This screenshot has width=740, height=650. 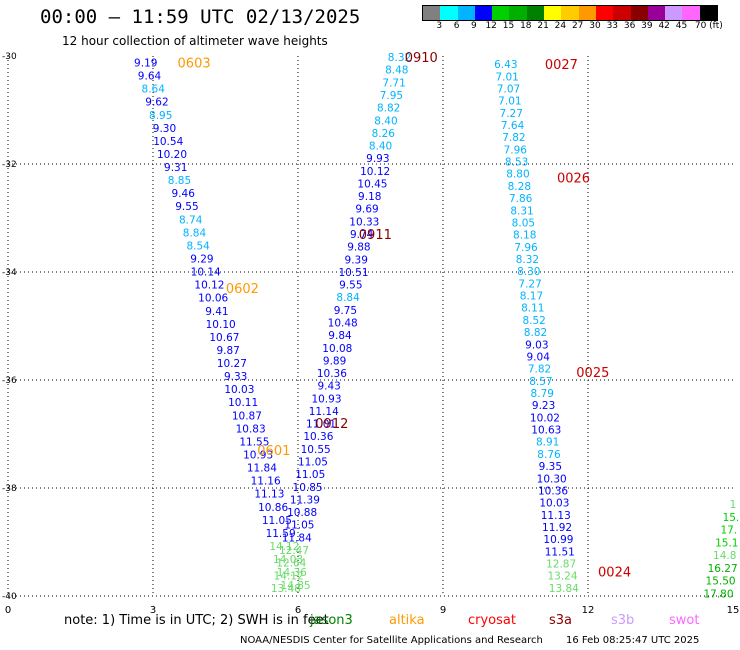 What do you see at coordinates (9, 165) in the screenshot?
I see `y-tick-label: -32` at bounding box center [9, 165].